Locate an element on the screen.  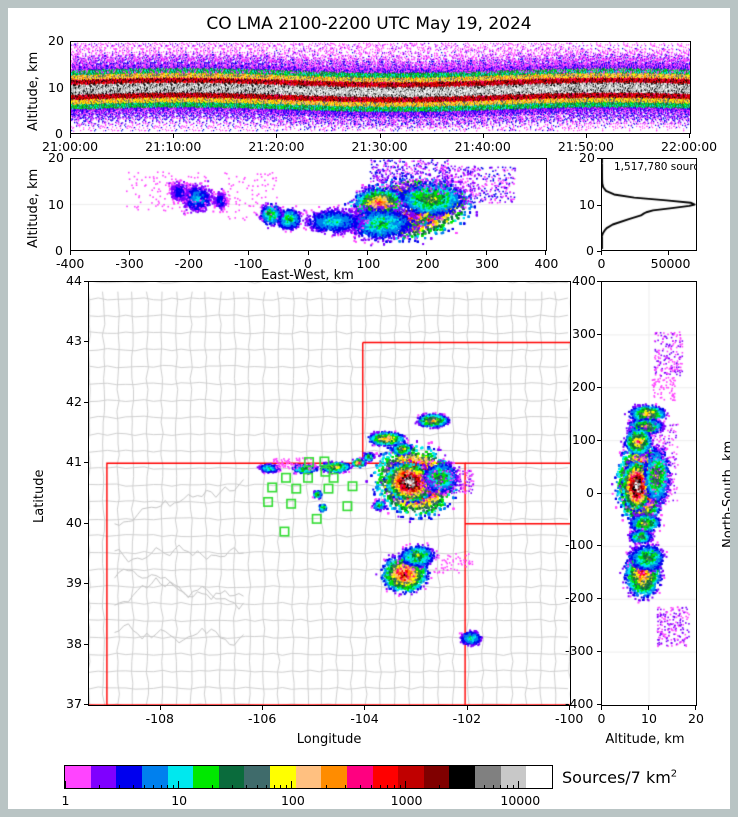
east-west-xtick-0: -400 is located at coordinates (70, 263).